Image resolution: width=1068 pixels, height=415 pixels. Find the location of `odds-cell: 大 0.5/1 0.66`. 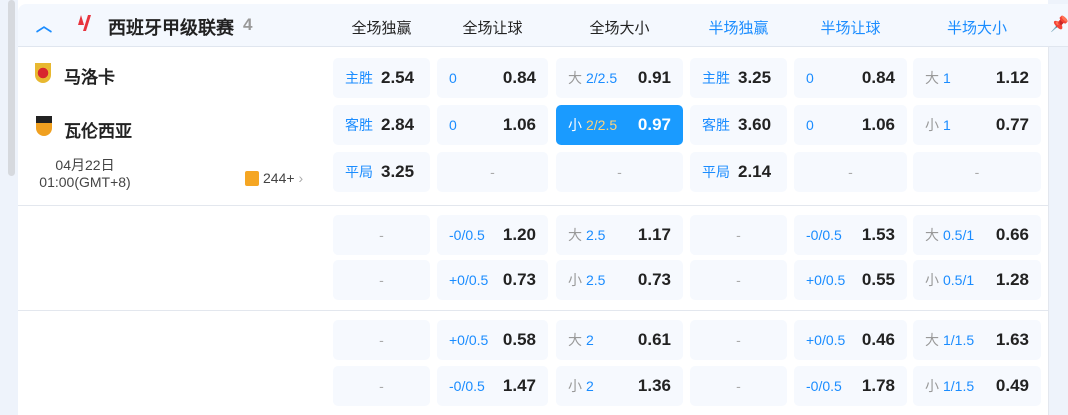

odds-cell: 大 0.5/1 0.66 is located at coordinates (977, 235).